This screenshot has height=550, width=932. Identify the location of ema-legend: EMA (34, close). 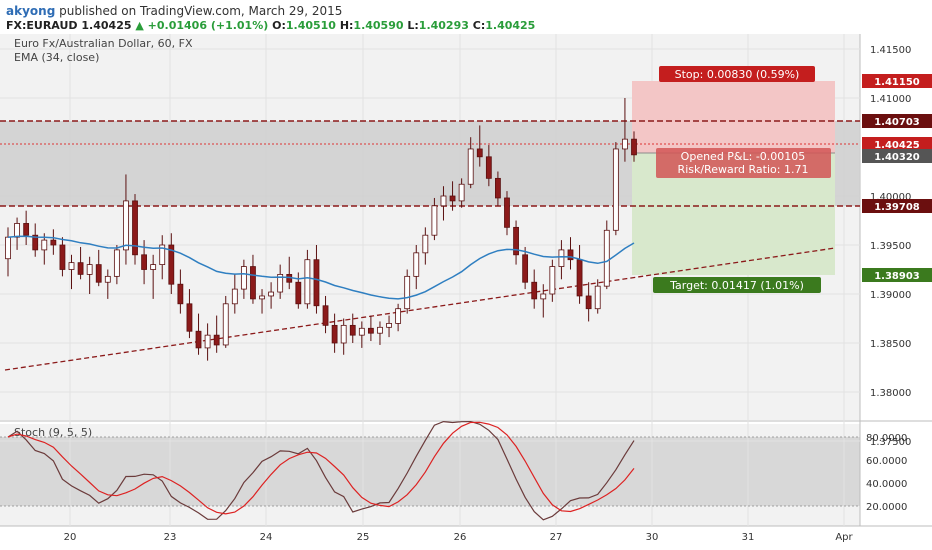
(56, 57).